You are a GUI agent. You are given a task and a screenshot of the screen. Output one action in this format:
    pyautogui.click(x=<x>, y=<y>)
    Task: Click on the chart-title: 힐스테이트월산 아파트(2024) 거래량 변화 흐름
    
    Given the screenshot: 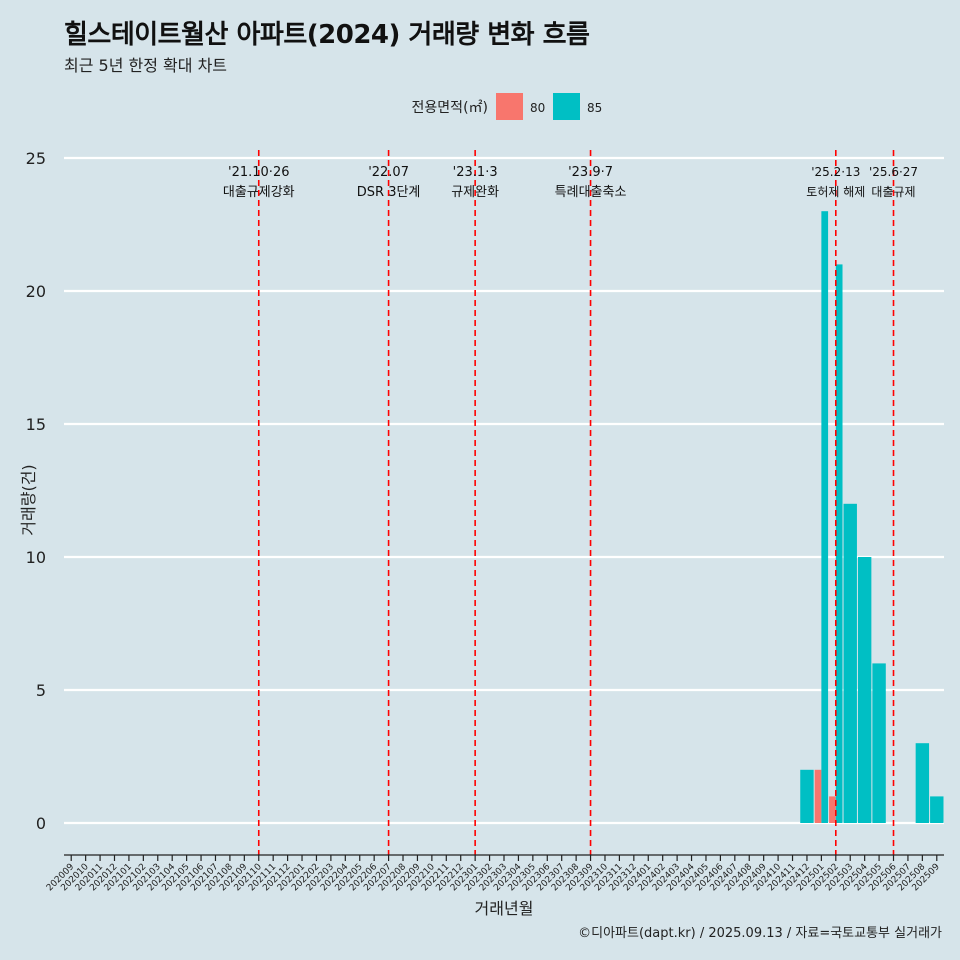 What is the action you would take?
    pyautogui.click(x=327, y=35)
    